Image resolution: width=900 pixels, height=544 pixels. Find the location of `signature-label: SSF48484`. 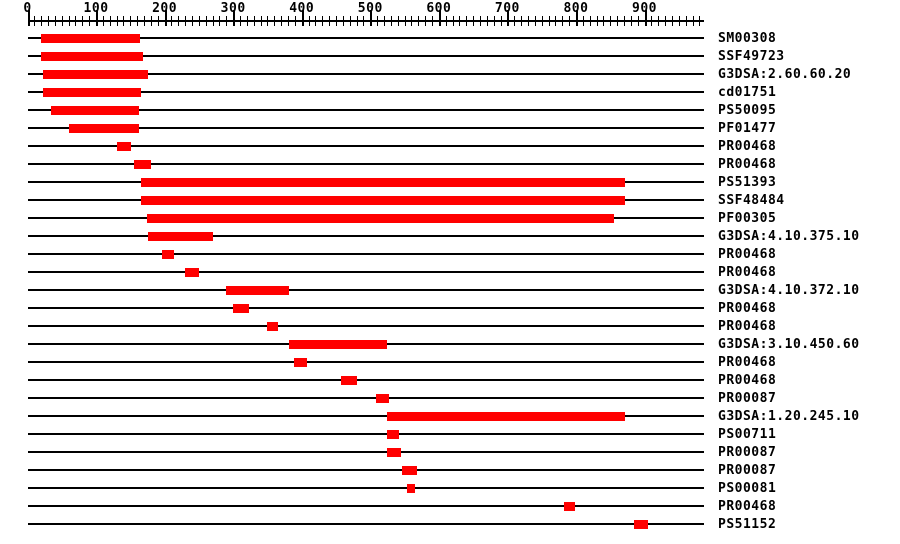

signature-label: SSF48484 is located at coordinates (751, 200).